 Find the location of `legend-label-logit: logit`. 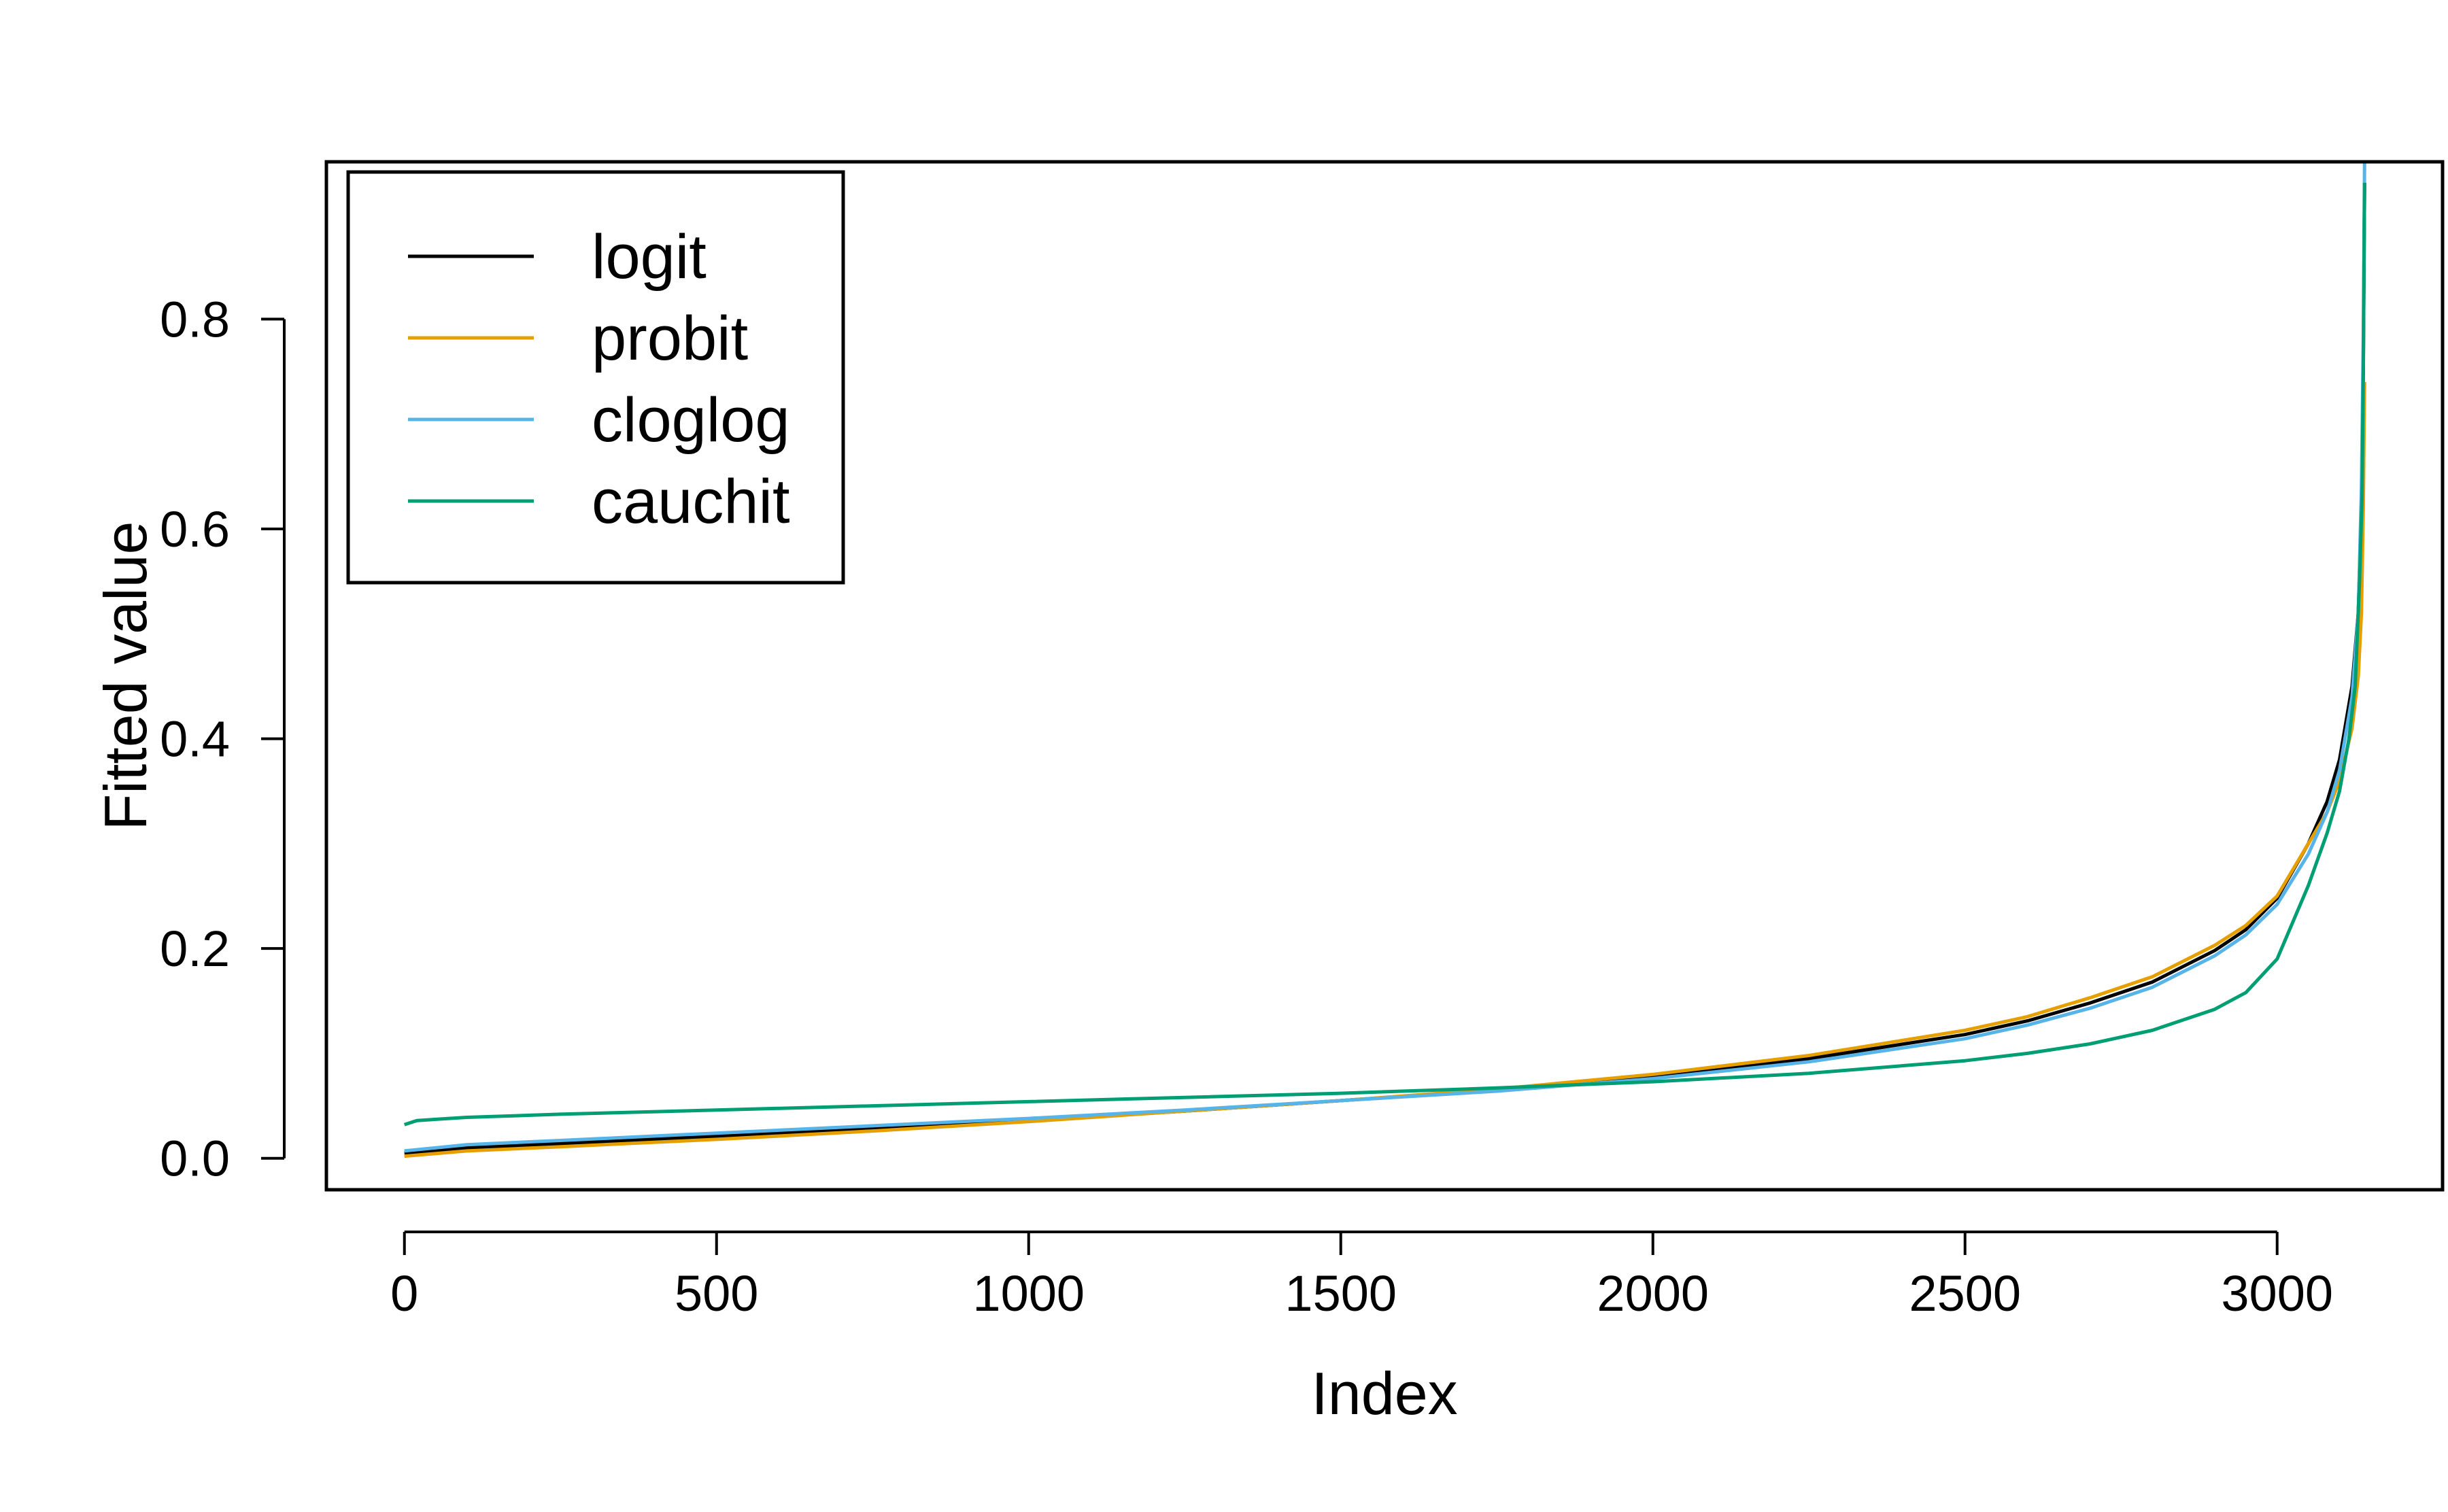

legend-label-logit: logit is located at coordinates (650, 257).